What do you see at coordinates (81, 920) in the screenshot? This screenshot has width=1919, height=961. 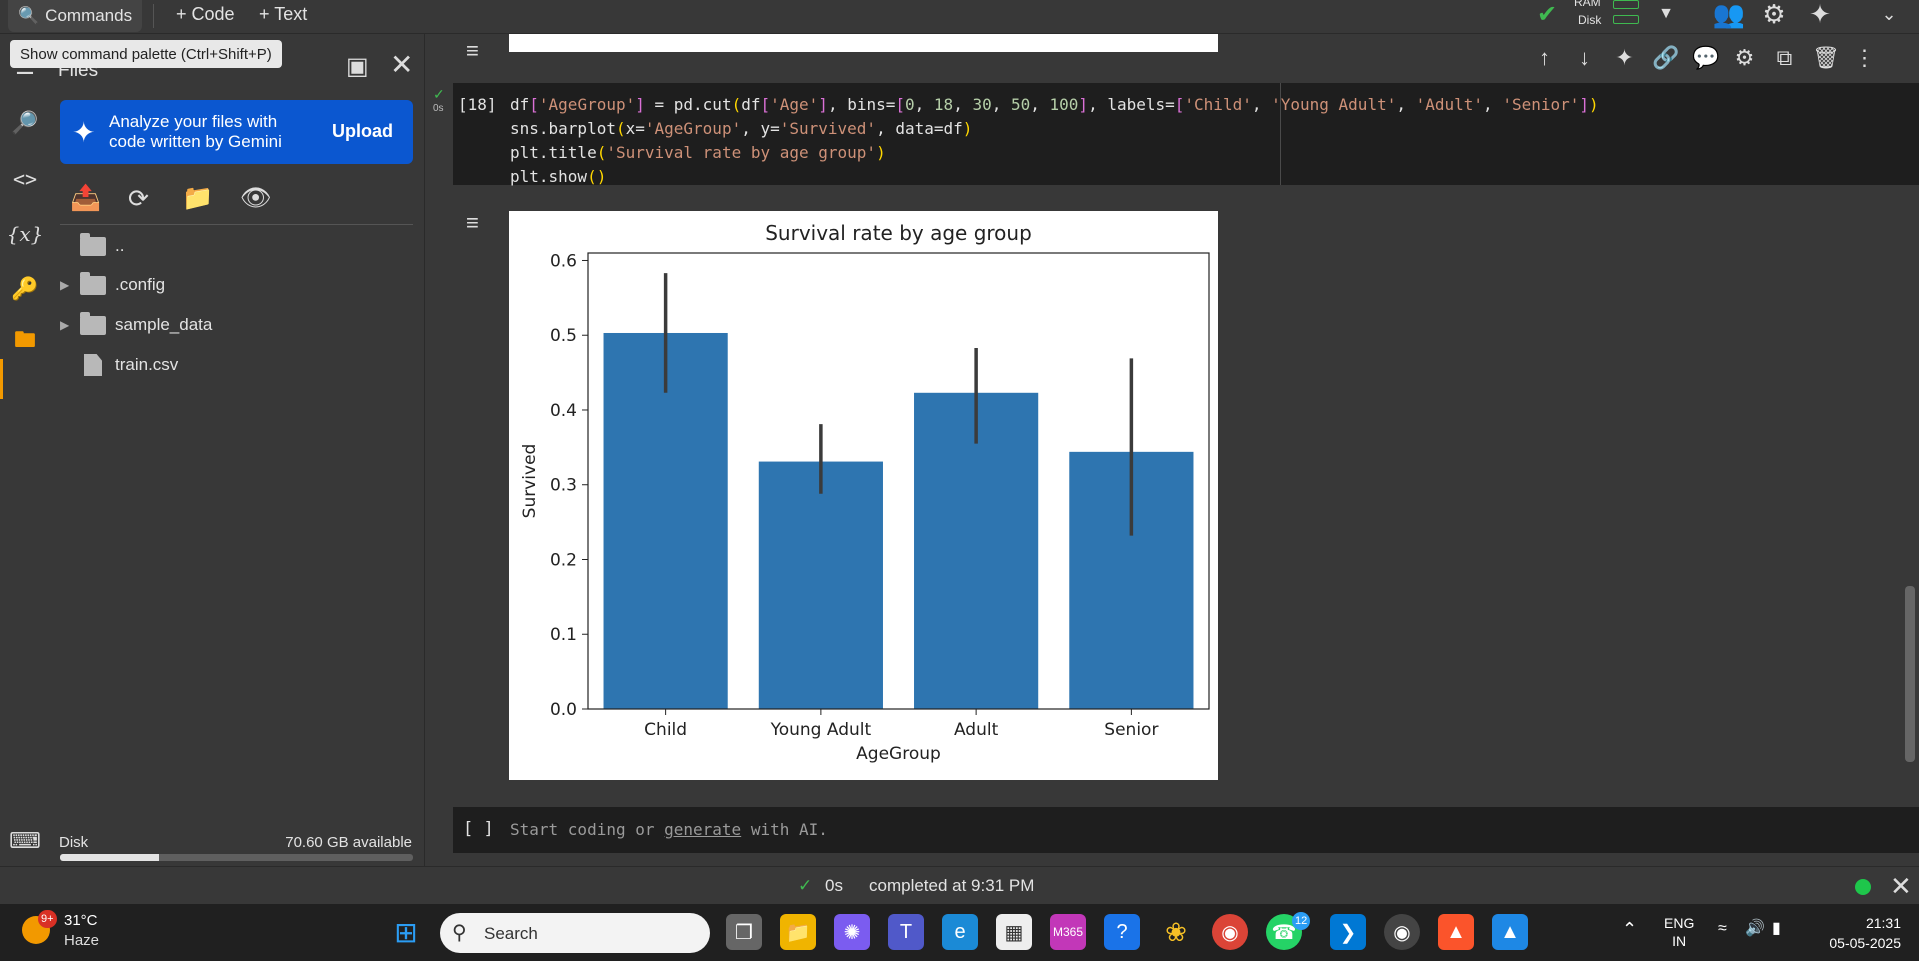 I see `weather-temperature: 31°C` at bounding box center [81, 920].